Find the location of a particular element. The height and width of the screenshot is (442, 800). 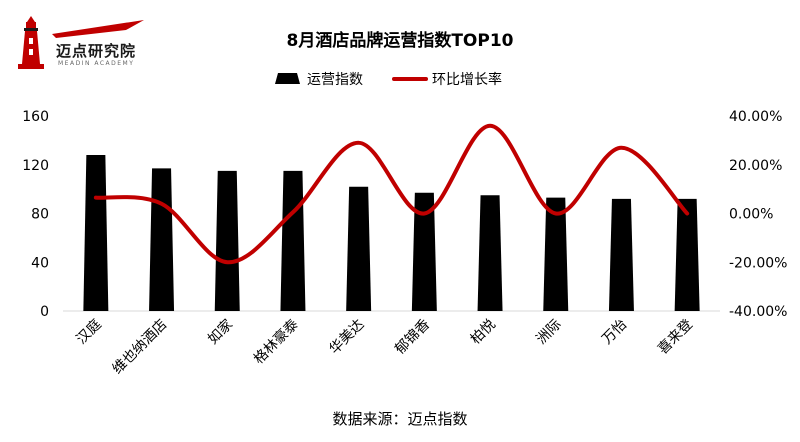

bar-郁锦香 is located at coordinates (424, 251).